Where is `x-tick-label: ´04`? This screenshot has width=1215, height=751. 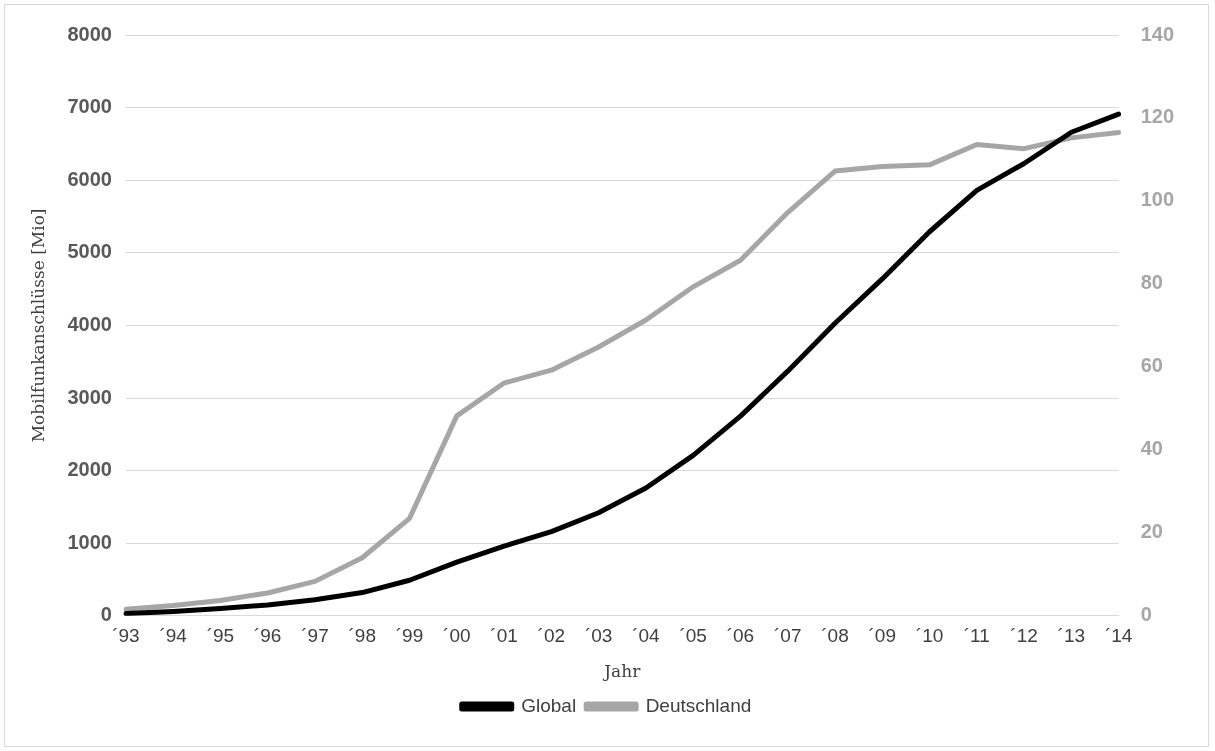
x-tick-label: ´04 is located at coordinates (646, 636).